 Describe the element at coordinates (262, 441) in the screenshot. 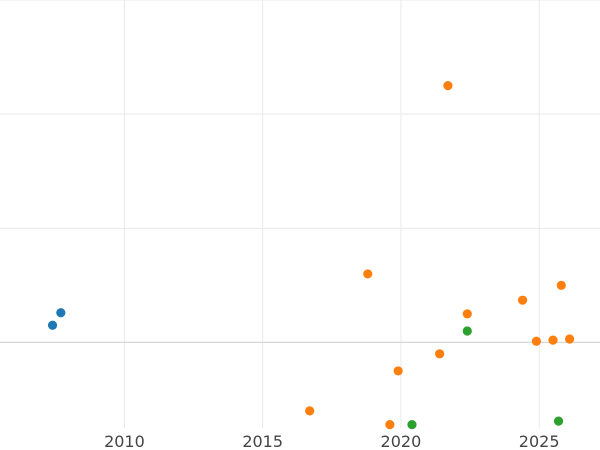

I see `x-tick-label: 2015` at that location.